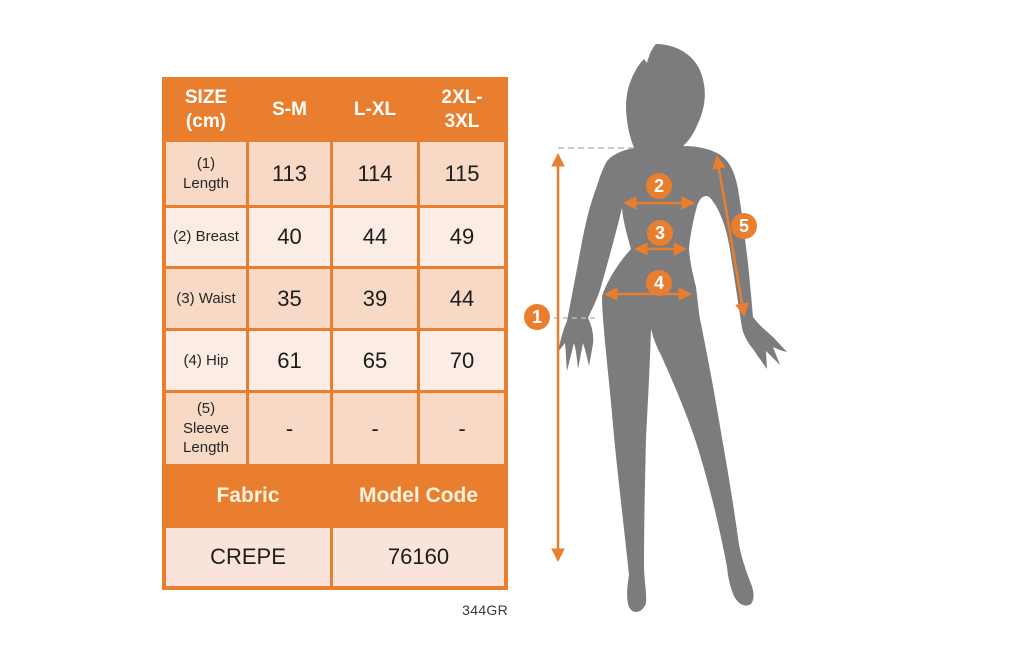  I want to click on hip-2xl3xl: 70, so click(462, 360).